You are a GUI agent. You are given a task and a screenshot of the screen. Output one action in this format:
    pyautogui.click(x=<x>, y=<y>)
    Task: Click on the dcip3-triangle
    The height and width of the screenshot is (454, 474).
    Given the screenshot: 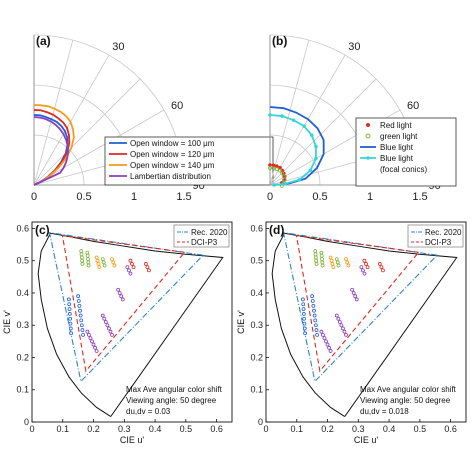 What is the action you would take?
    pyautogui.click(x=357, y=303)
    